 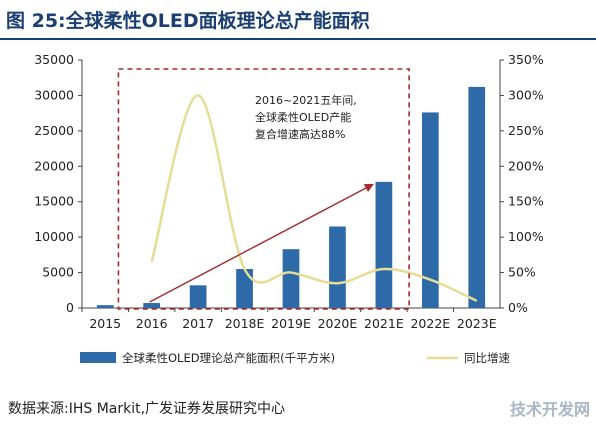 What do you see at coordinates (245, 323) in the screenshot?
I see `x-axis-tick-label: 2018E` at bounding box center [245, 323].